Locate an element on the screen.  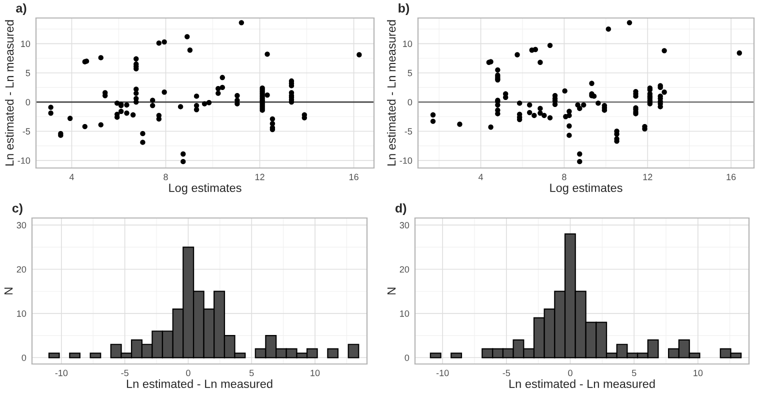
chart-title: d) is located at coordinates (400, 209).